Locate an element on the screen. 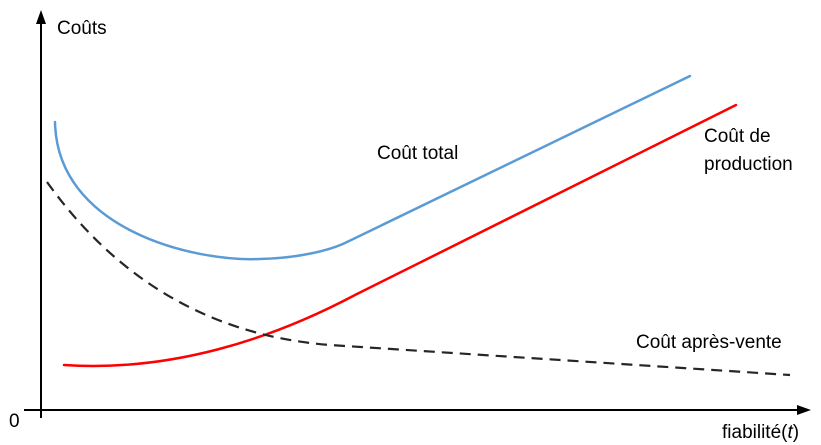 This screenshot has height=445, width=821. origin-label: 0 is located at coordinates (14, 421).